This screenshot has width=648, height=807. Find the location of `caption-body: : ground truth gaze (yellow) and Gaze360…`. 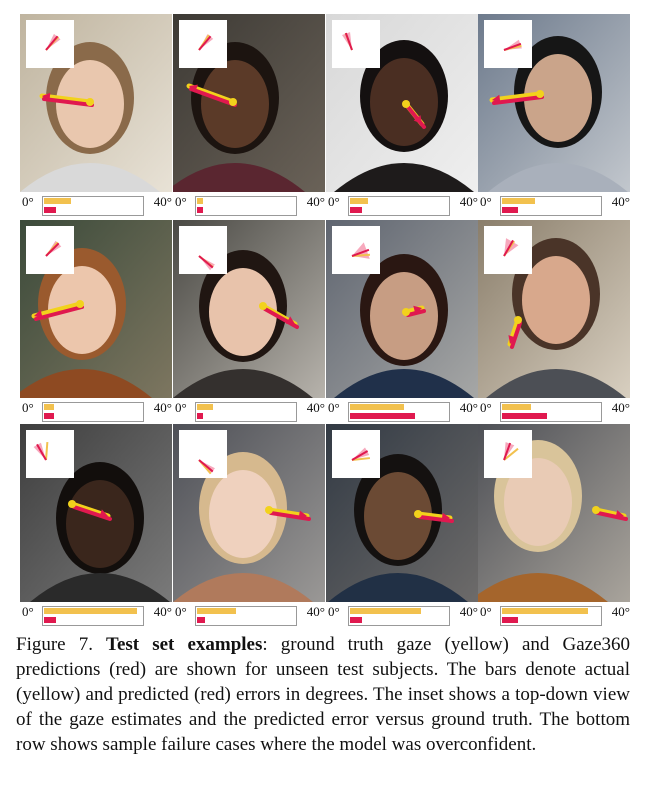

caption-body: : ground truth gaze (yellow) and Gaze360… is located at coordinates (323, 694).